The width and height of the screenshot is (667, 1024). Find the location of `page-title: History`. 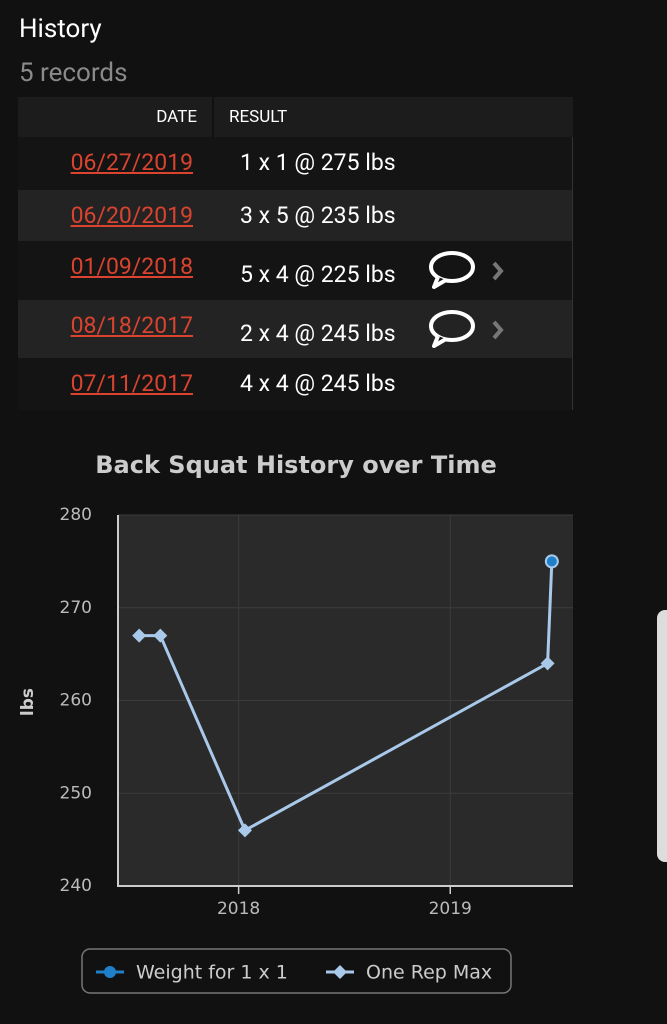

page-title: History is located at coordinates (60, 29).